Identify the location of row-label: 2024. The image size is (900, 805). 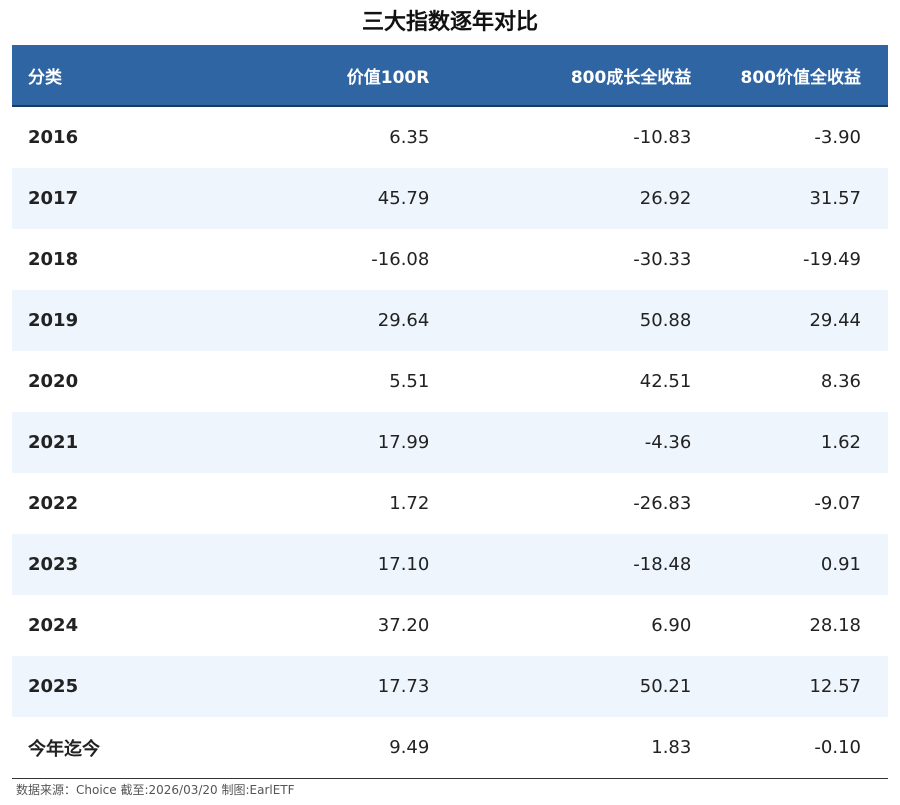
(53, 625).